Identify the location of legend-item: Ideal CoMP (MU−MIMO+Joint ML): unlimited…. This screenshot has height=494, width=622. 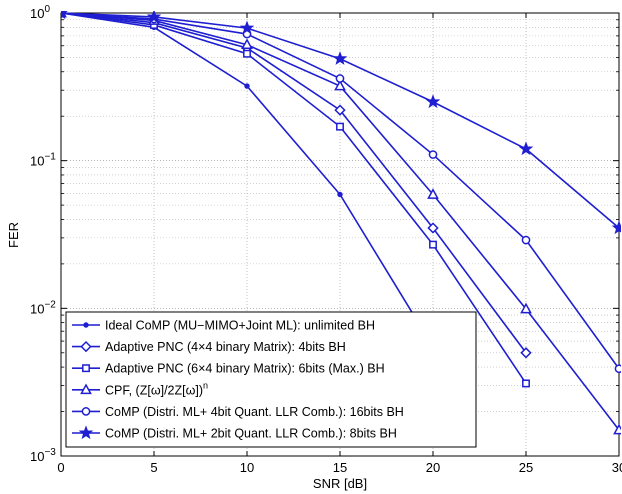
(223, 326).